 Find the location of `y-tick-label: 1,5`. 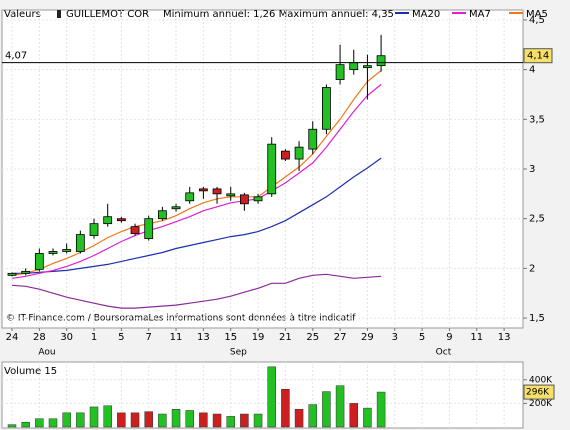

y-tick-label: 1,5 is located at coordinates (537, 318).